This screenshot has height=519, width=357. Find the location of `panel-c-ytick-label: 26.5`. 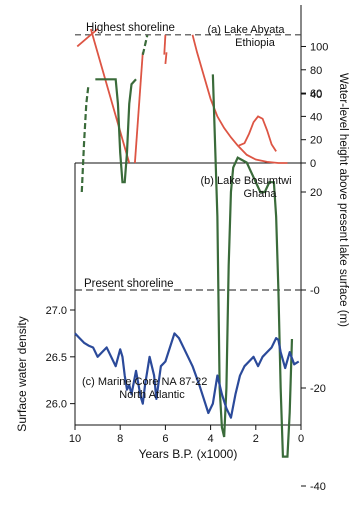

panel-c-ytick-label: 26.5 is located at coordinates (56, 358).